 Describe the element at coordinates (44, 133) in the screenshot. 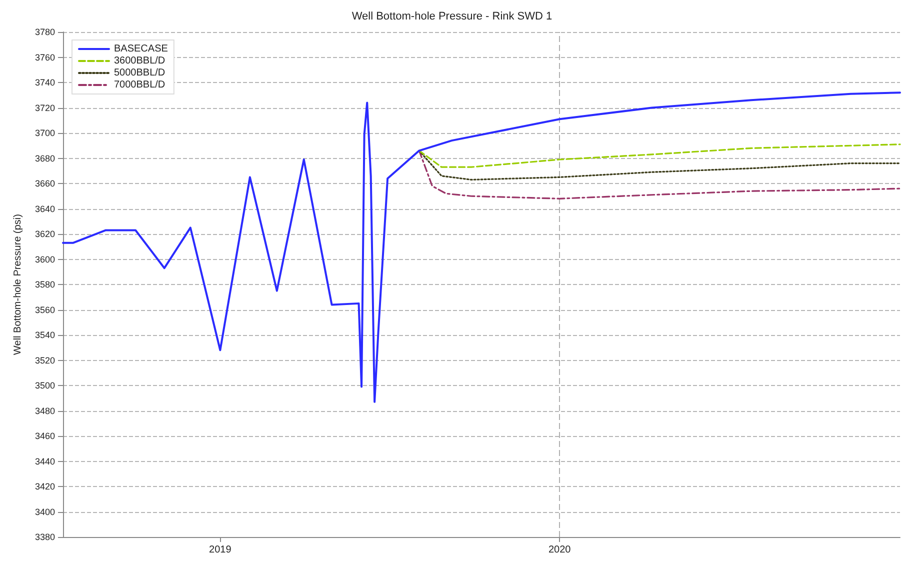

I see `y-tick-label: 3700` at that location.